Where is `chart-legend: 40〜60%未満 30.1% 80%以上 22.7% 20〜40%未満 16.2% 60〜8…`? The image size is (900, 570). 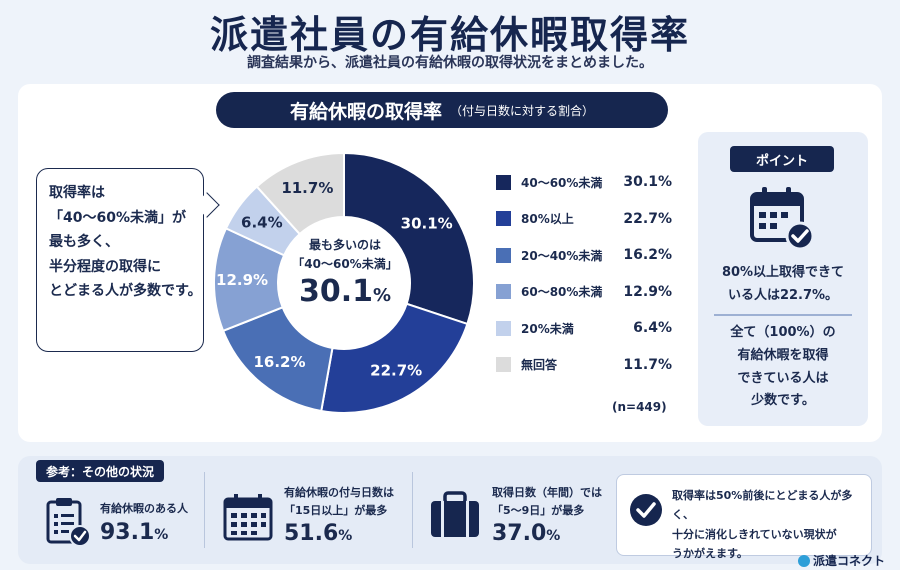 chart-legend: 40〜60%未満 30.1% 80%以上 22.7% 20〜40%未満 16.2% 60〜8… is located at coordinates (584, 273).